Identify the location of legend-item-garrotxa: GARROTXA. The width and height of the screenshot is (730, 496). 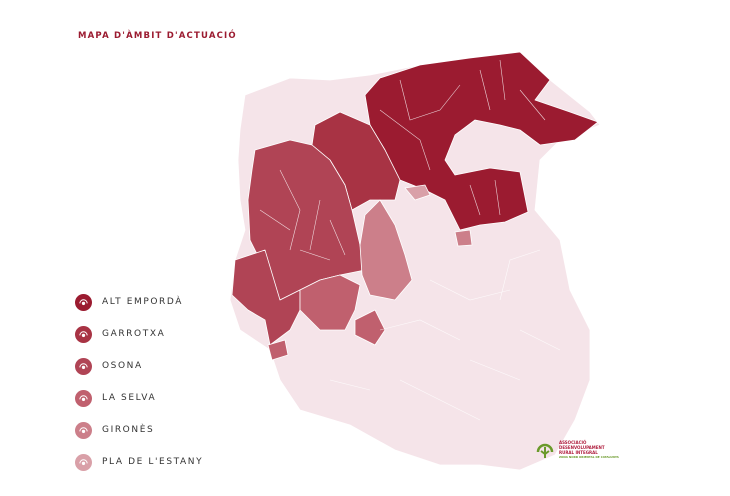
(139, 334).